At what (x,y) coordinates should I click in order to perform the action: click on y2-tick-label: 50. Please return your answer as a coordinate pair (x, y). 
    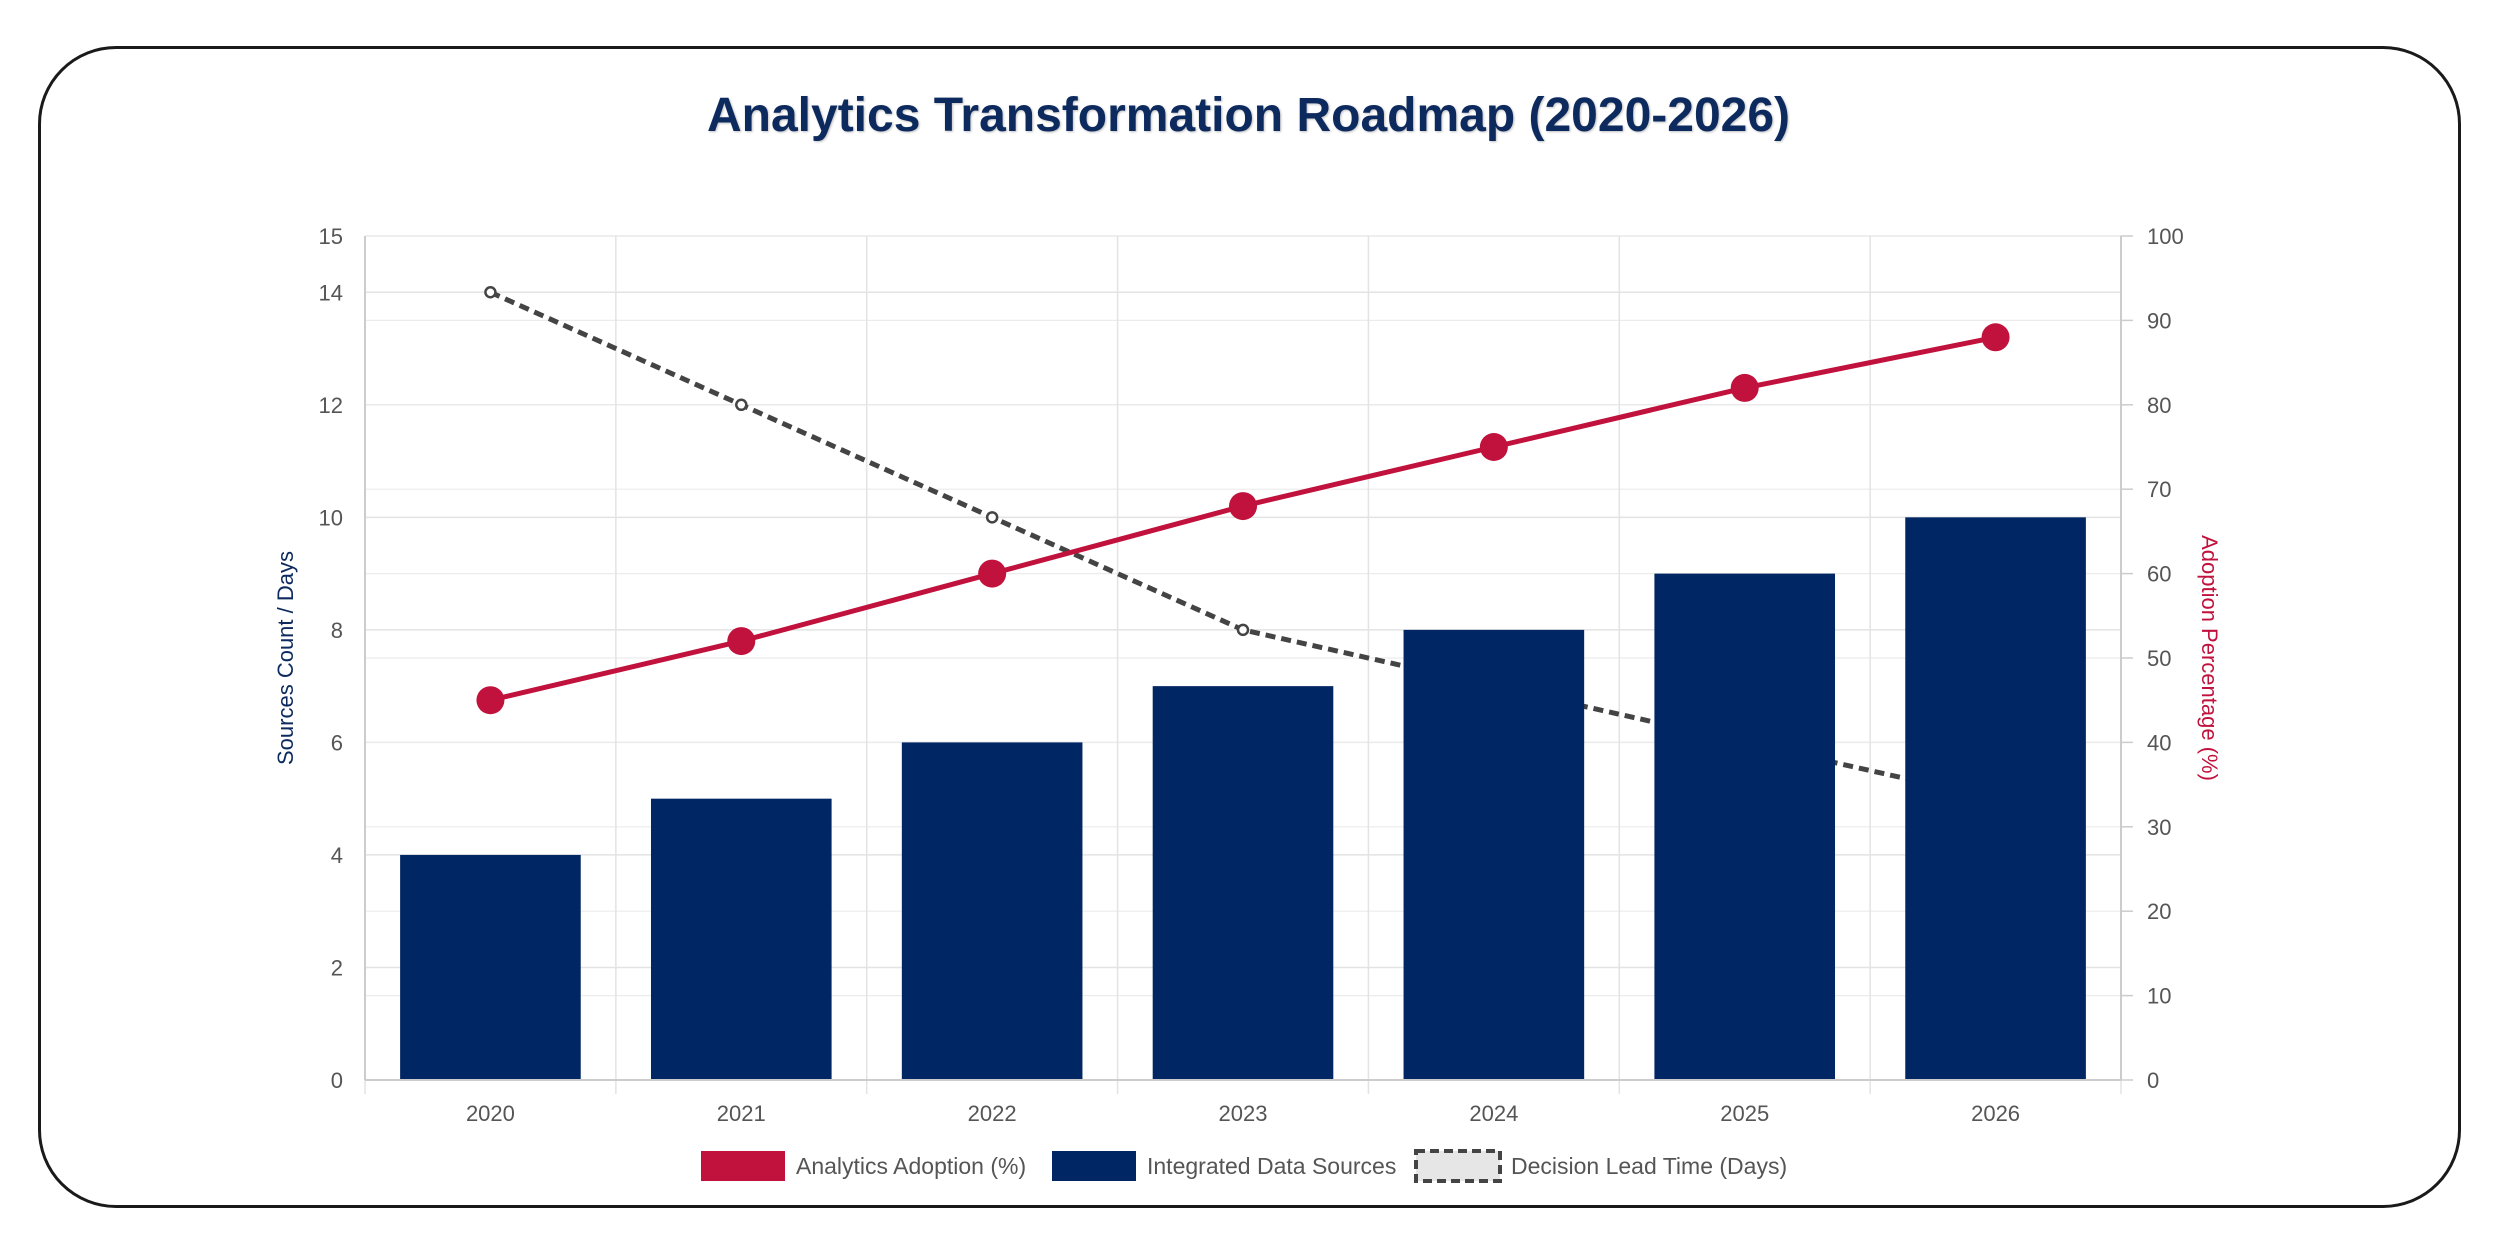
    Looking at the image, I should click on (2159, 658).